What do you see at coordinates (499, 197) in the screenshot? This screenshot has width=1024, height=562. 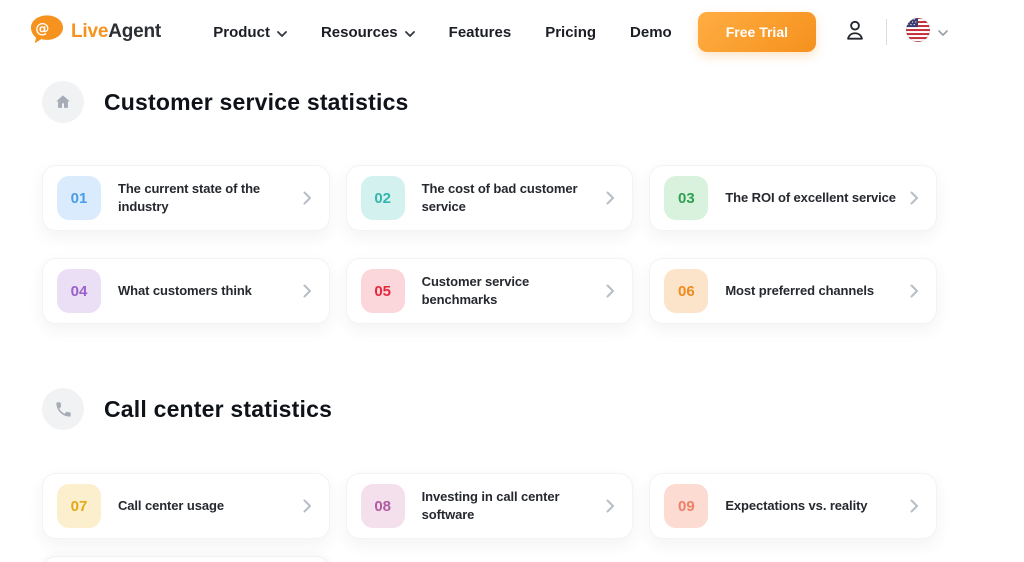 I see `card-title: The cost of bad customer service` at bounding box center [499, 197].